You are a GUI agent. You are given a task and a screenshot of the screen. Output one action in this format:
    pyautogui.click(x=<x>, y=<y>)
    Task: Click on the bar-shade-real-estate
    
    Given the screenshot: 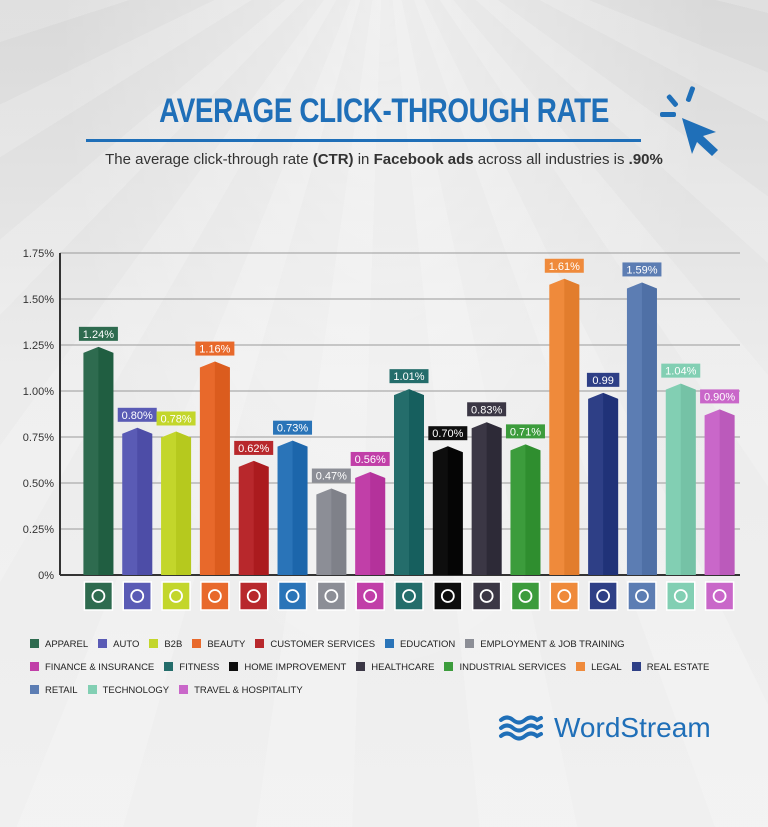 What is the action you would take?
    pyautogui.click(x=611, y=483)
    